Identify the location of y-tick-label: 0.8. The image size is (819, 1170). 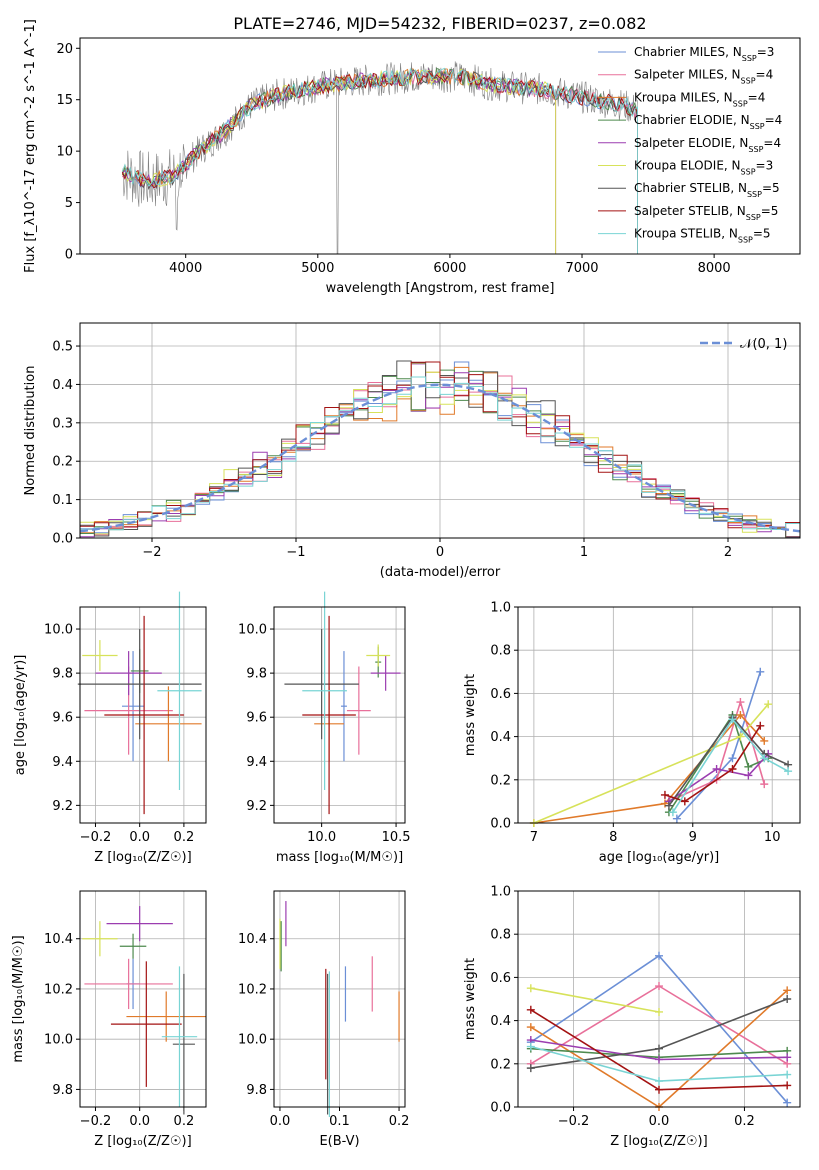
(500, 935).